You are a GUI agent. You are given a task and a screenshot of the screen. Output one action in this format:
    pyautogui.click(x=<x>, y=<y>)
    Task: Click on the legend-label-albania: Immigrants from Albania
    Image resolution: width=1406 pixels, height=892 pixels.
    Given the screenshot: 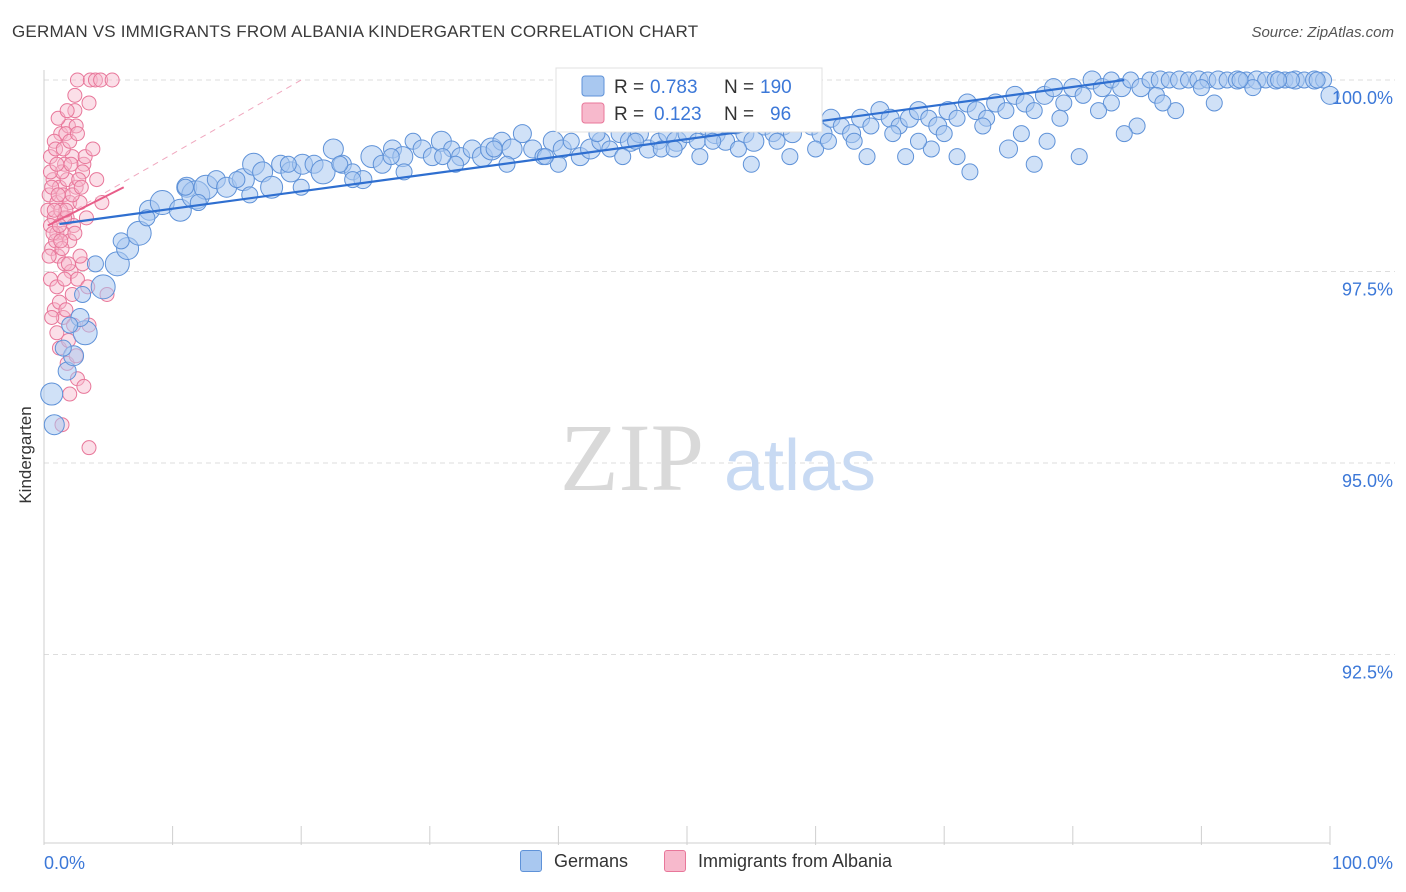 What is the action you would take?
    pyautogui.click(x=795, y=860)
    